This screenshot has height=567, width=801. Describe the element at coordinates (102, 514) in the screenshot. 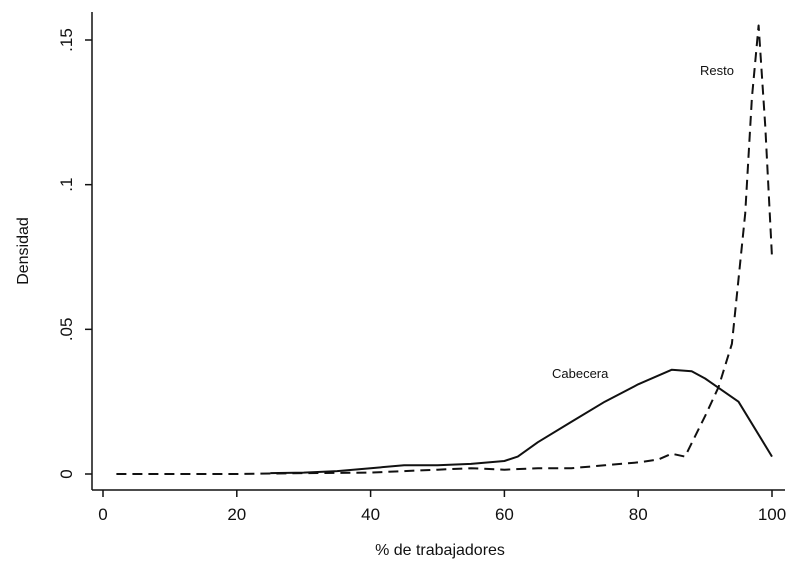

I see `x-tick-label: 0` at that location.